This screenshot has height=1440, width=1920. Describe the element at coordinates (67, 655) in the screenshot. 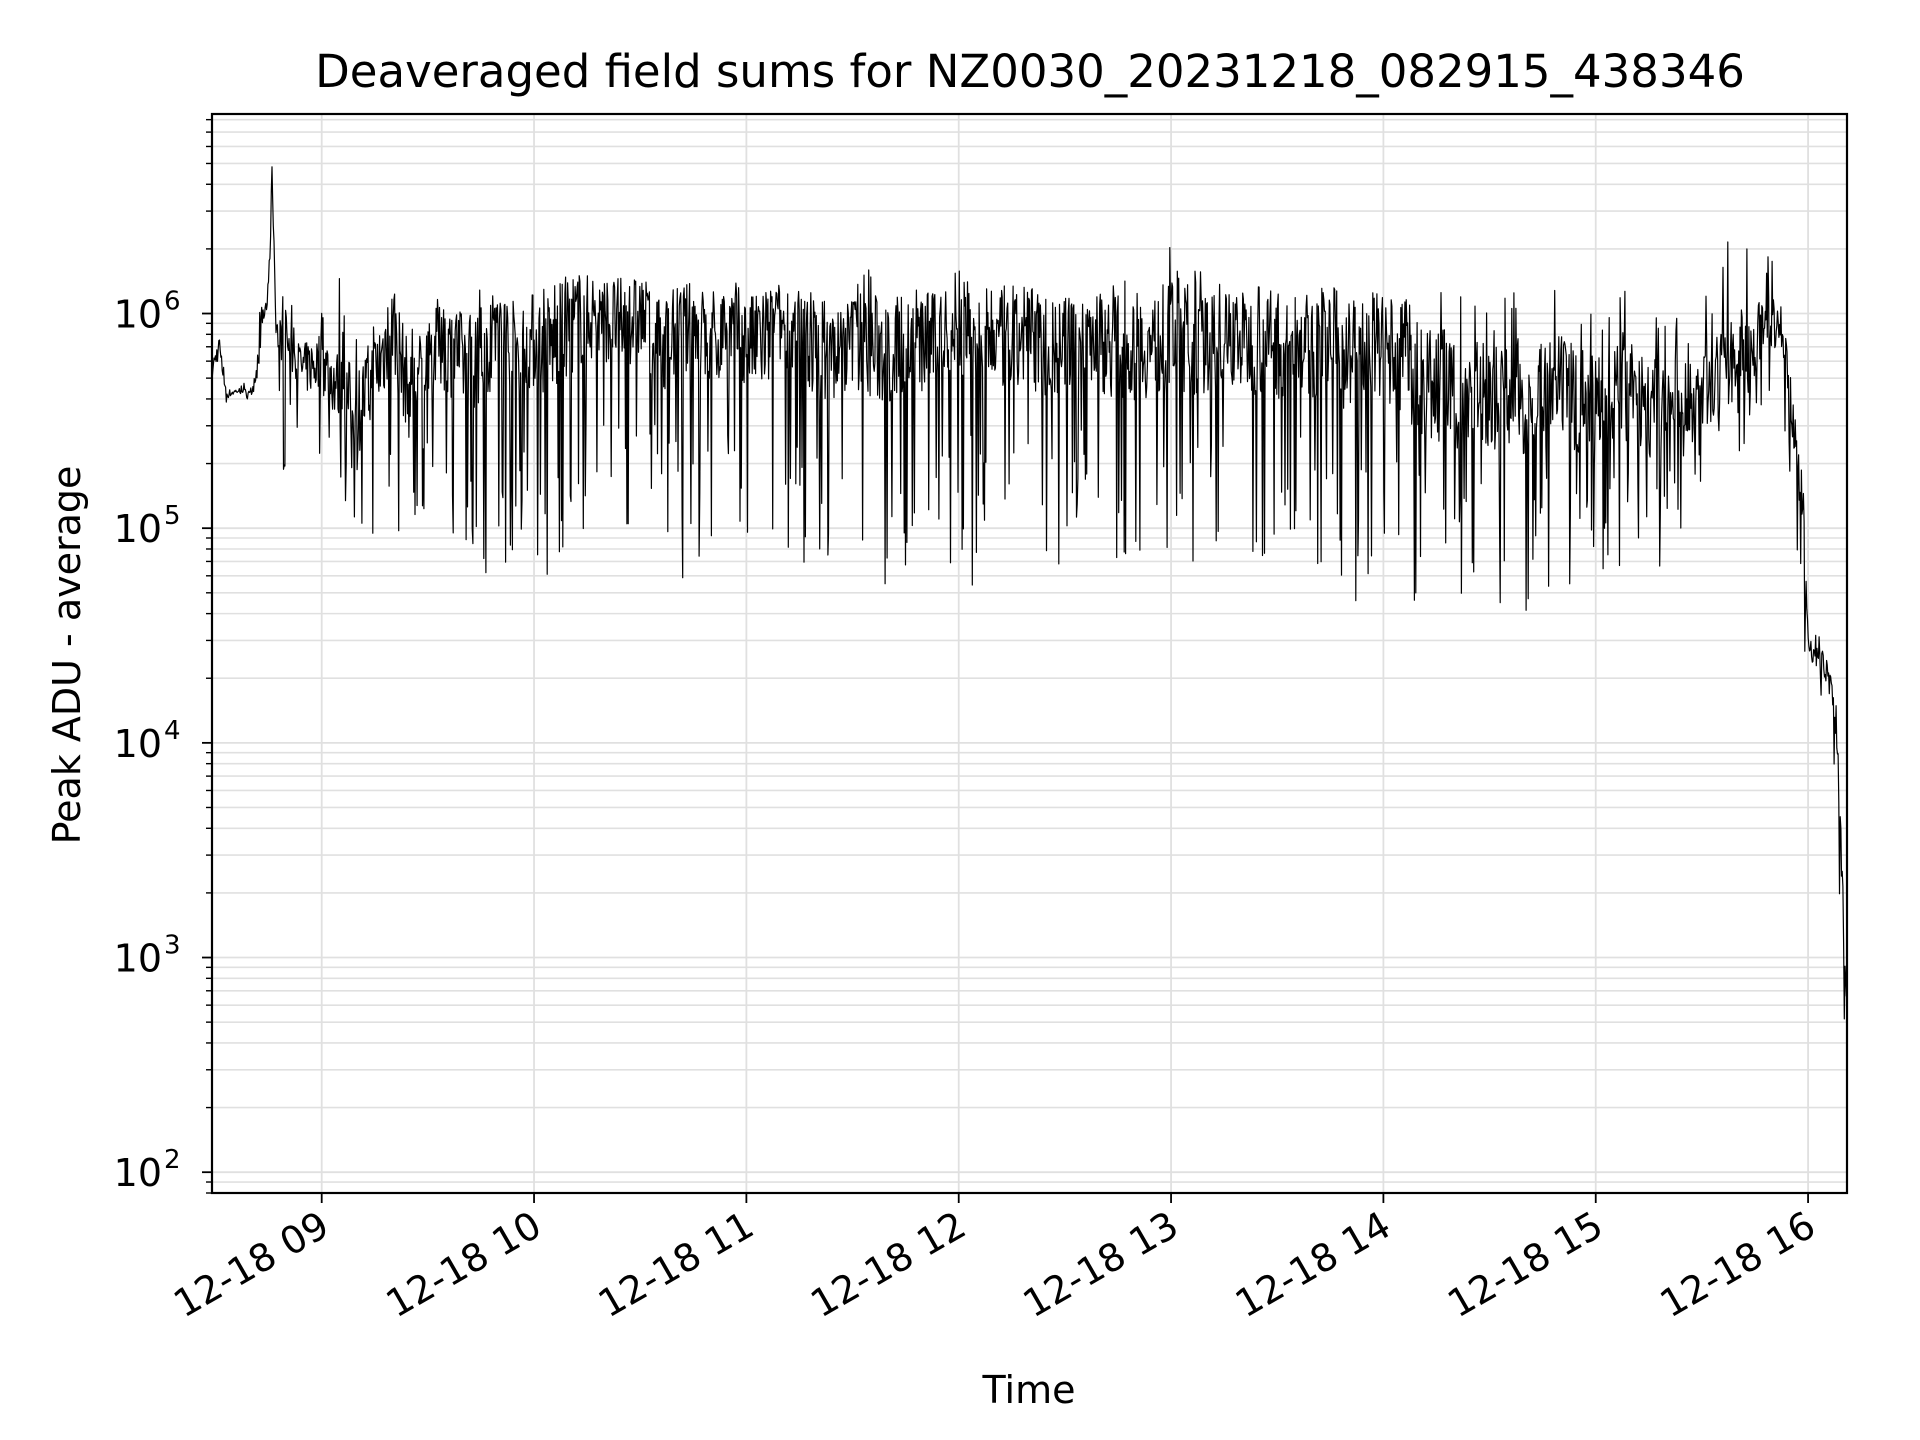

I see `y-axis-label: Peak ADU - average` at that location.